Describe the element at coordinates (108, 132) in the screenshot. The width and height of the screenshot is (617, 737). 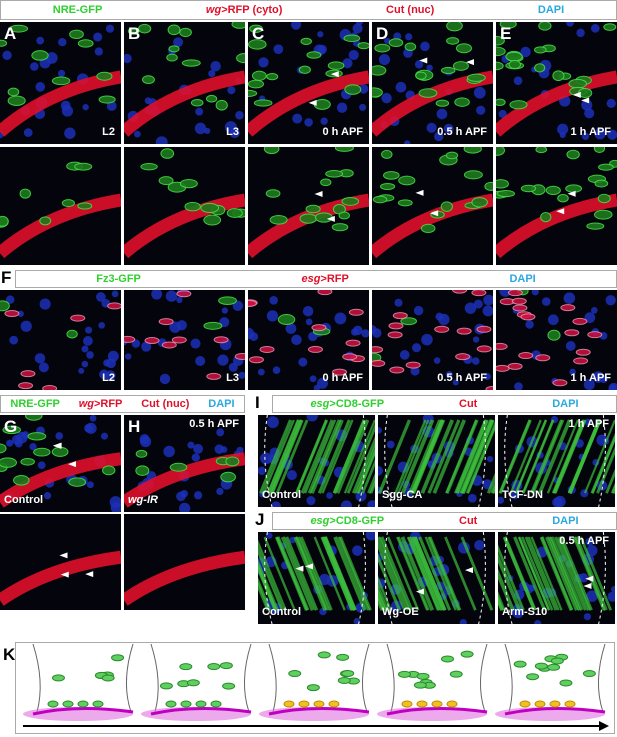
I see `stage-label: L2` at that location.